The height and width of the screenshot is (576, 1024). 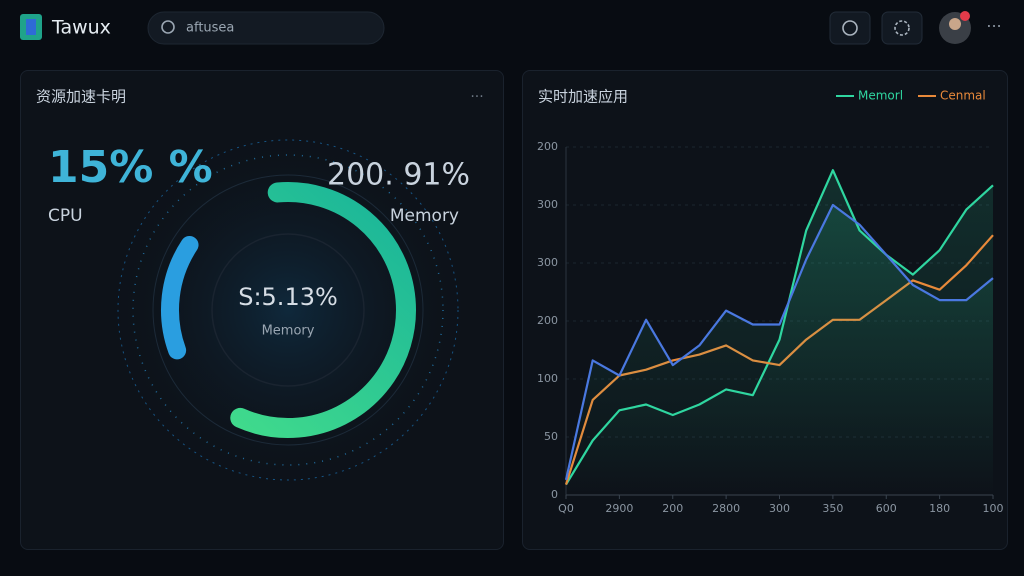 I want to click on ring-arc, so click(x=288, y=310).